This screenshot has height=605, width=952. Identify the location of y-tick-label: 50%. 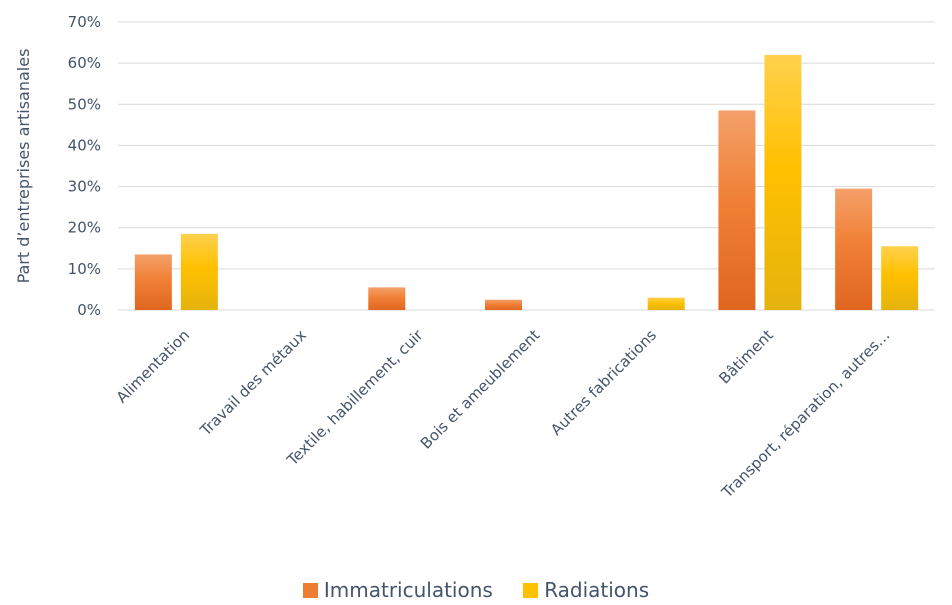
(84, 104).